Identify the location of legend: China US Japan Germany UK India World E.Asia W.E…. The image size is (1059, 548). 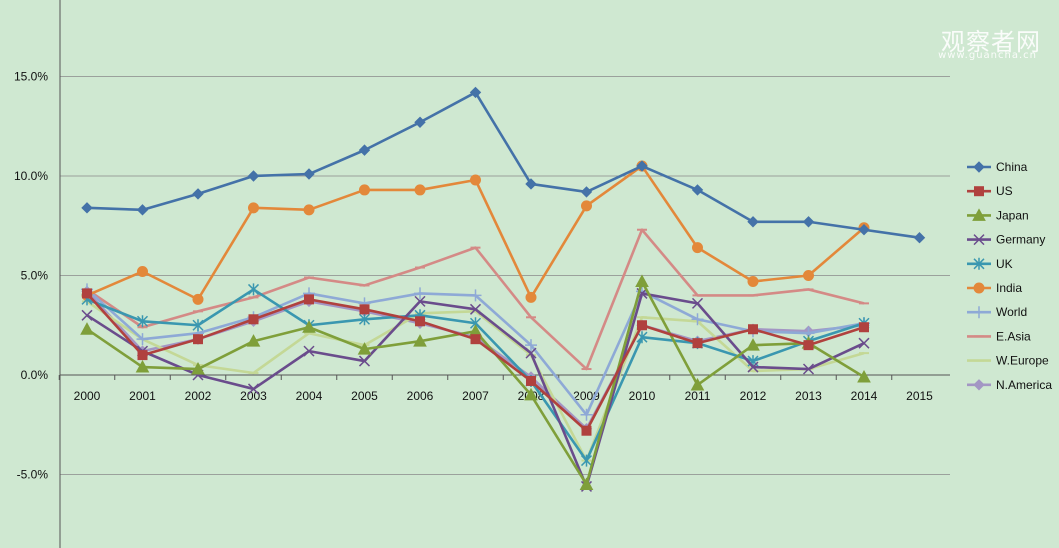
(1009, 276).